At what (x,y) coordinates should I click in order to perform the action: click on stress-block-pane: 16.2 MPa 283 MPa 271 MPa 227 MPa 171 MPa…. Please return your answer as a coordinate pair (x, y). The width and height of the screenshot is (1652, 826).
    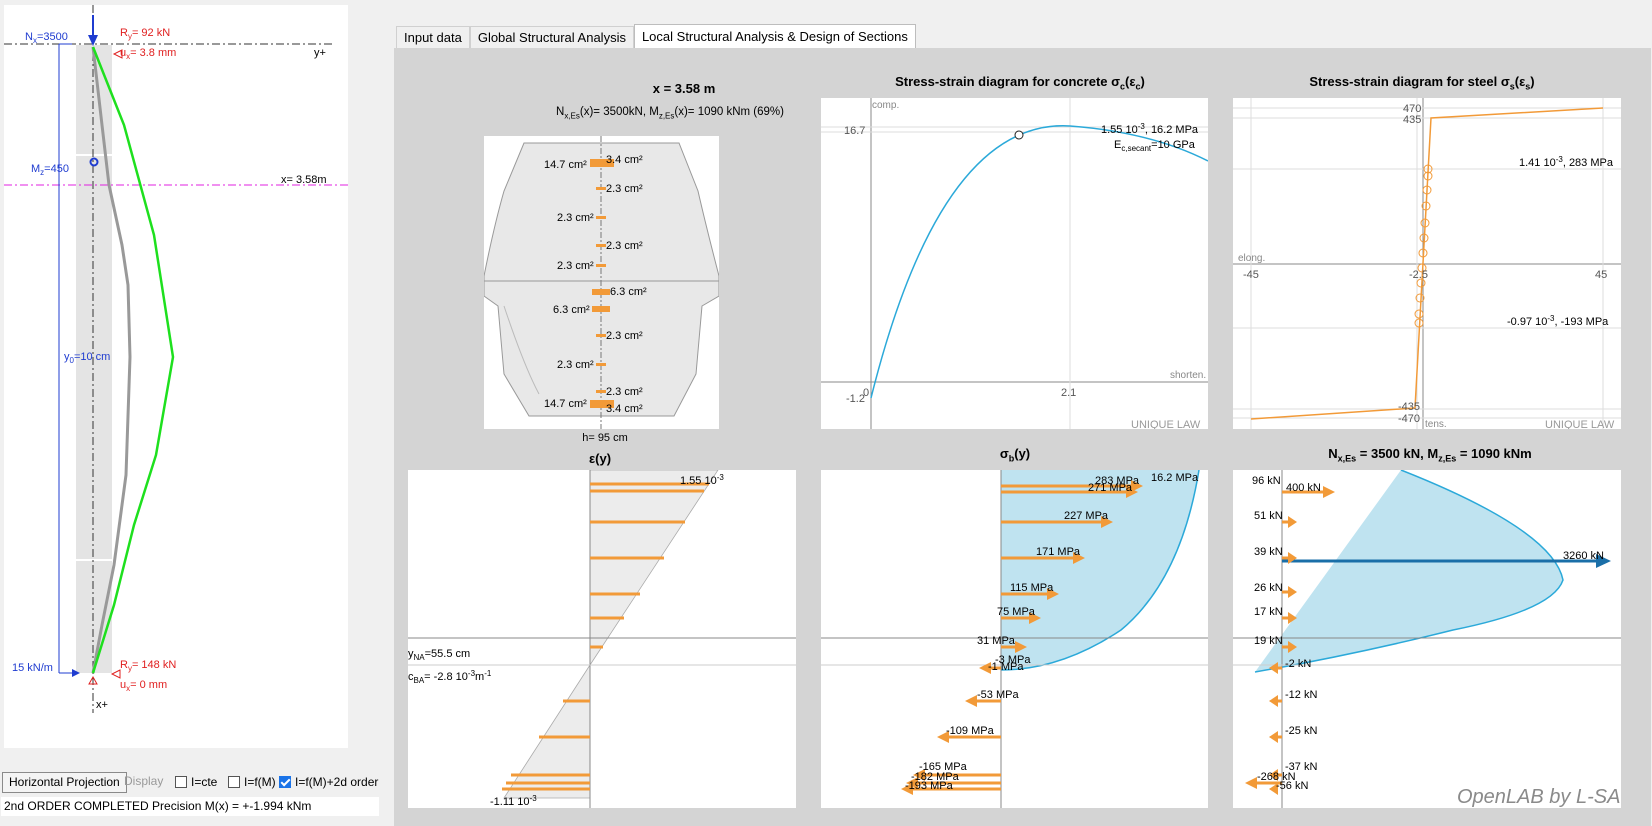
    Looking at the image, I should click on (1014, 639).